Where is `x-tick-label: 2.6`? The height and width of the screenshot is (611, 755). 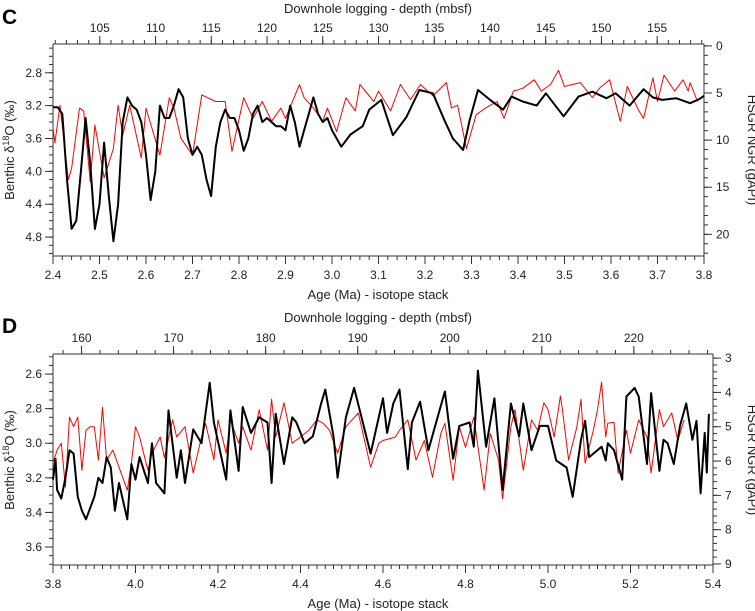 x-tick-label: 2.6 is located at coordinates (146, 275).